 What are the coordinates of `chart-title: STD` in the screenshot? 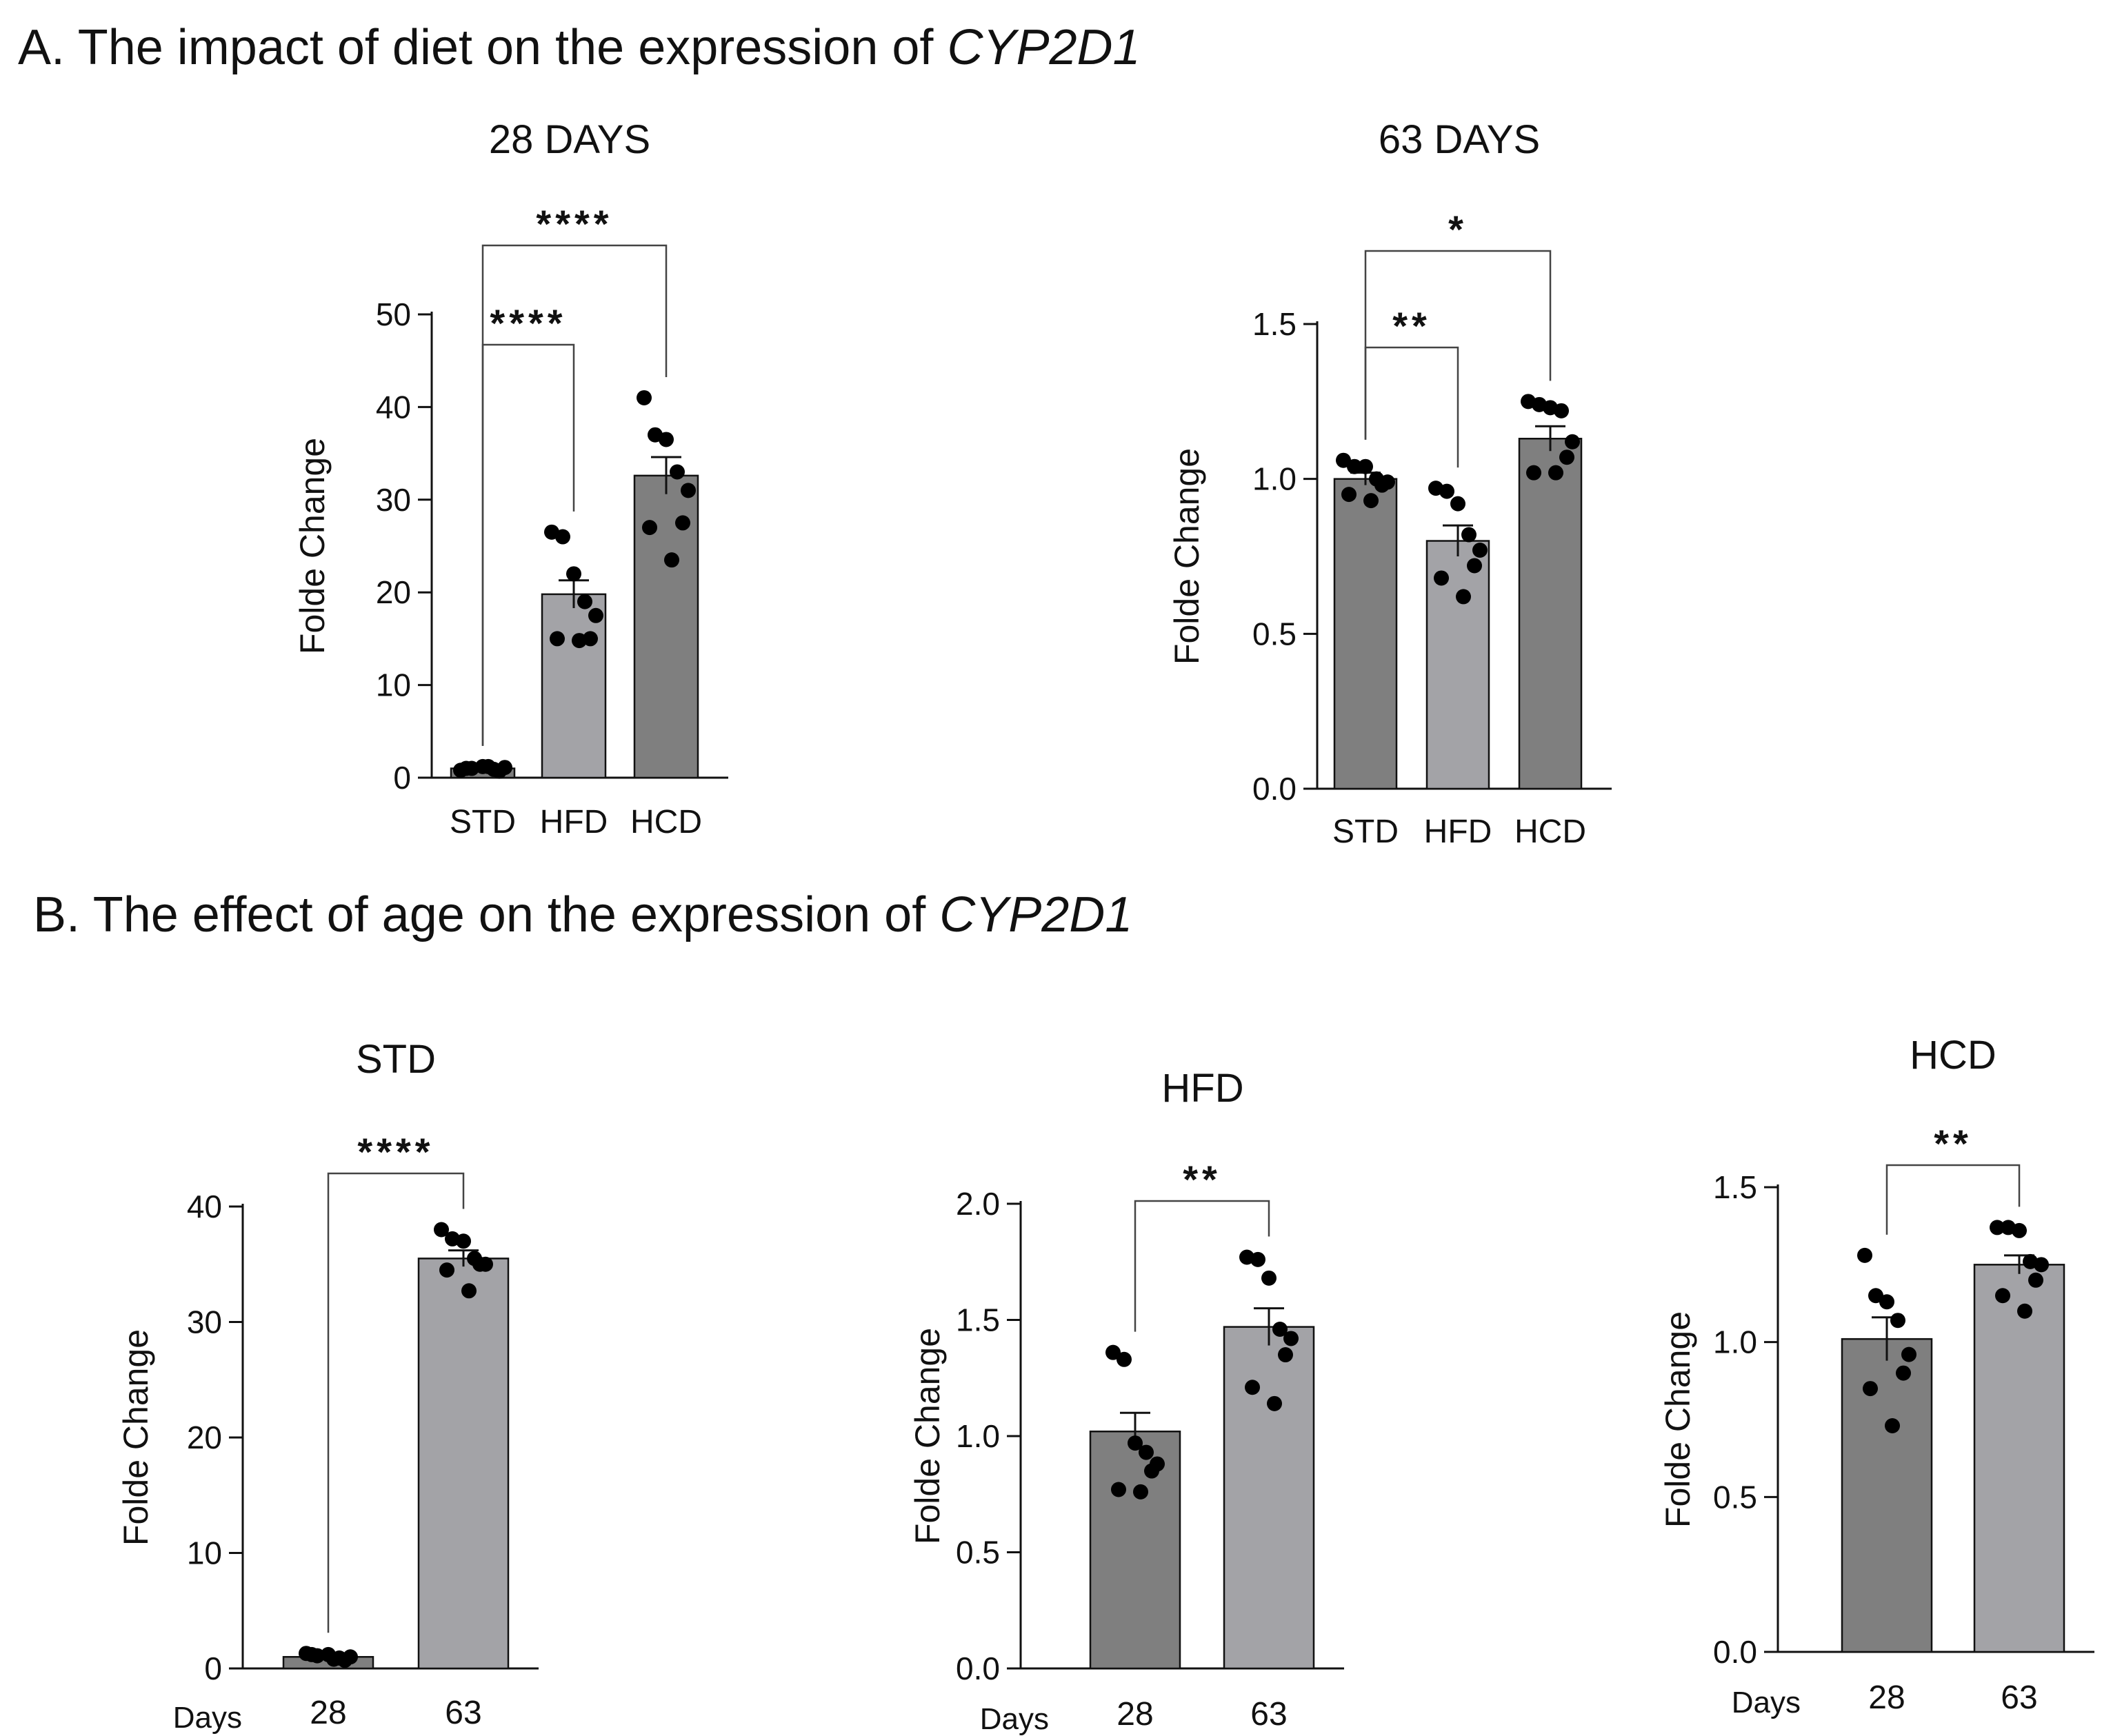 It's located at (396, 1059).